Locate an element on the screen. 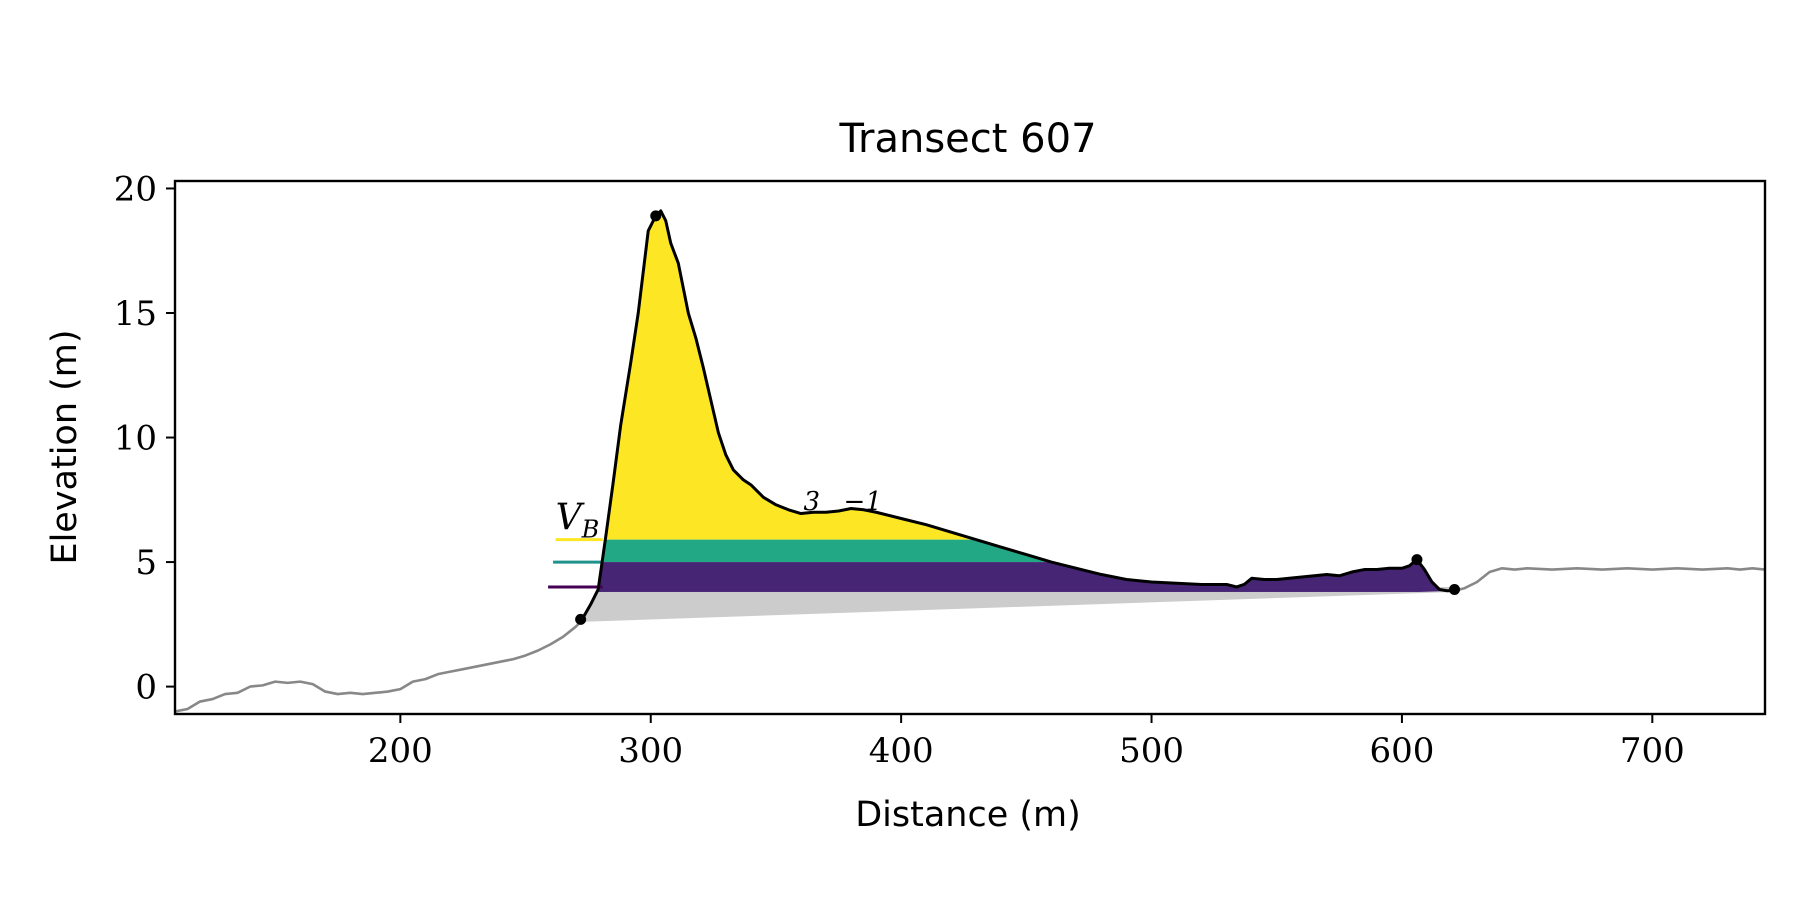  y-tick-label-3: 15 is located at coordinates (135, 314).